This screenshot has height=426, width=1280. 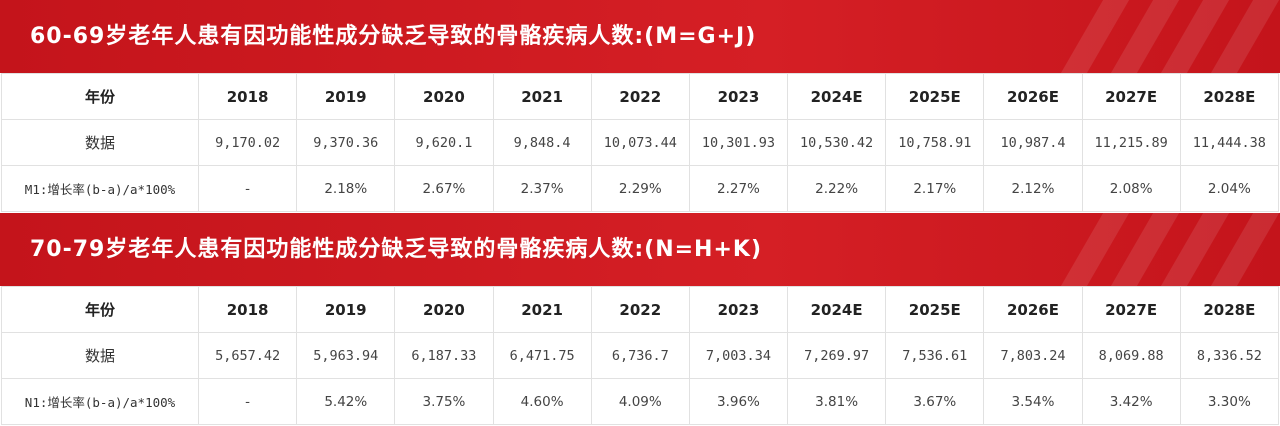 What do you see at coordinates (1033, 401) in the screenshot?
I see `rate-cell: 3.54%` at bounding box center [1033, 401].